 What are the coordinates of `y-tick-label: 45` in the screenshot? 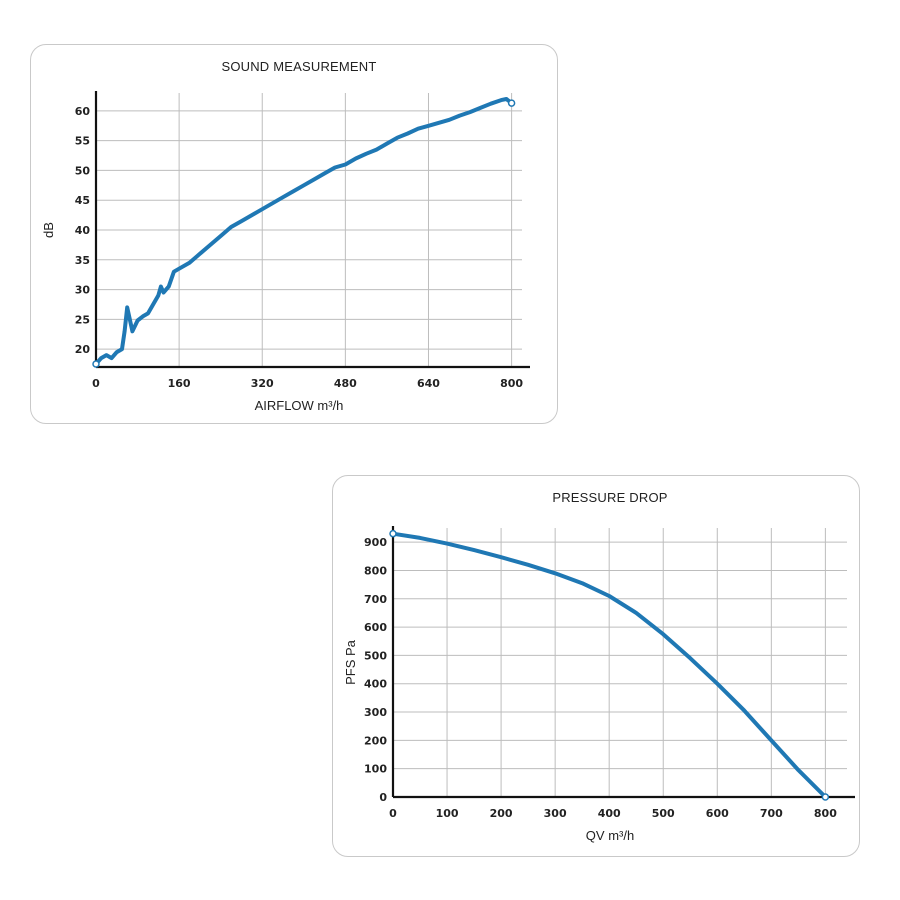 It's located at (82, 200).